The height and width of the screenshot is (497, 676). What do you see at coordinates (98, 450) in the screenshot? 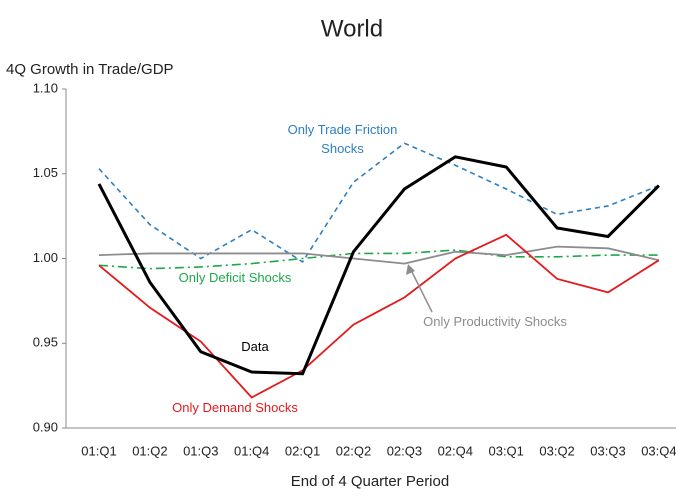
I see `x-tick-label: 01:Q1` at bounding box center [98, 450].